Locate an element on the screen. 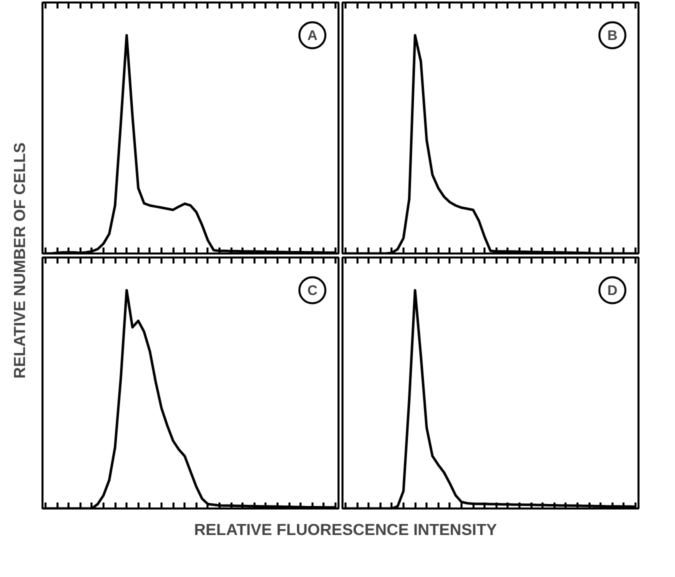 This screenshot has height=577, width=675. x-axis-title: RELATIVE FLUORESCENCE INTENSITY is located at coordinates (346, 530).